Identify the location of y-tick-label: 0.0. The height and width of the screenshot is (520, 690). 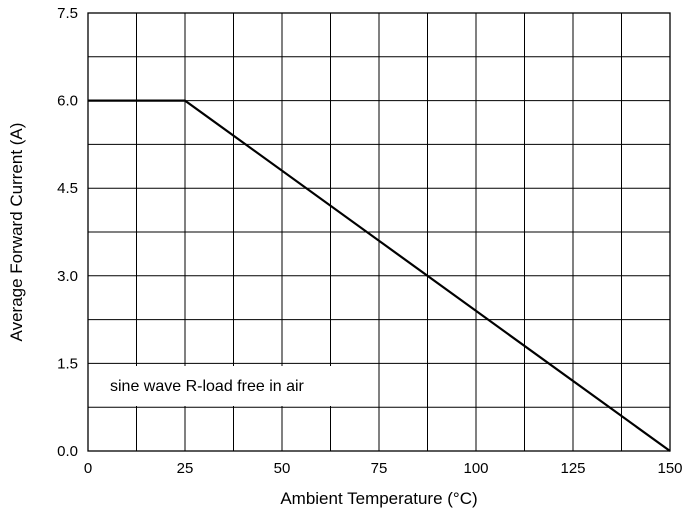
(67, 451).